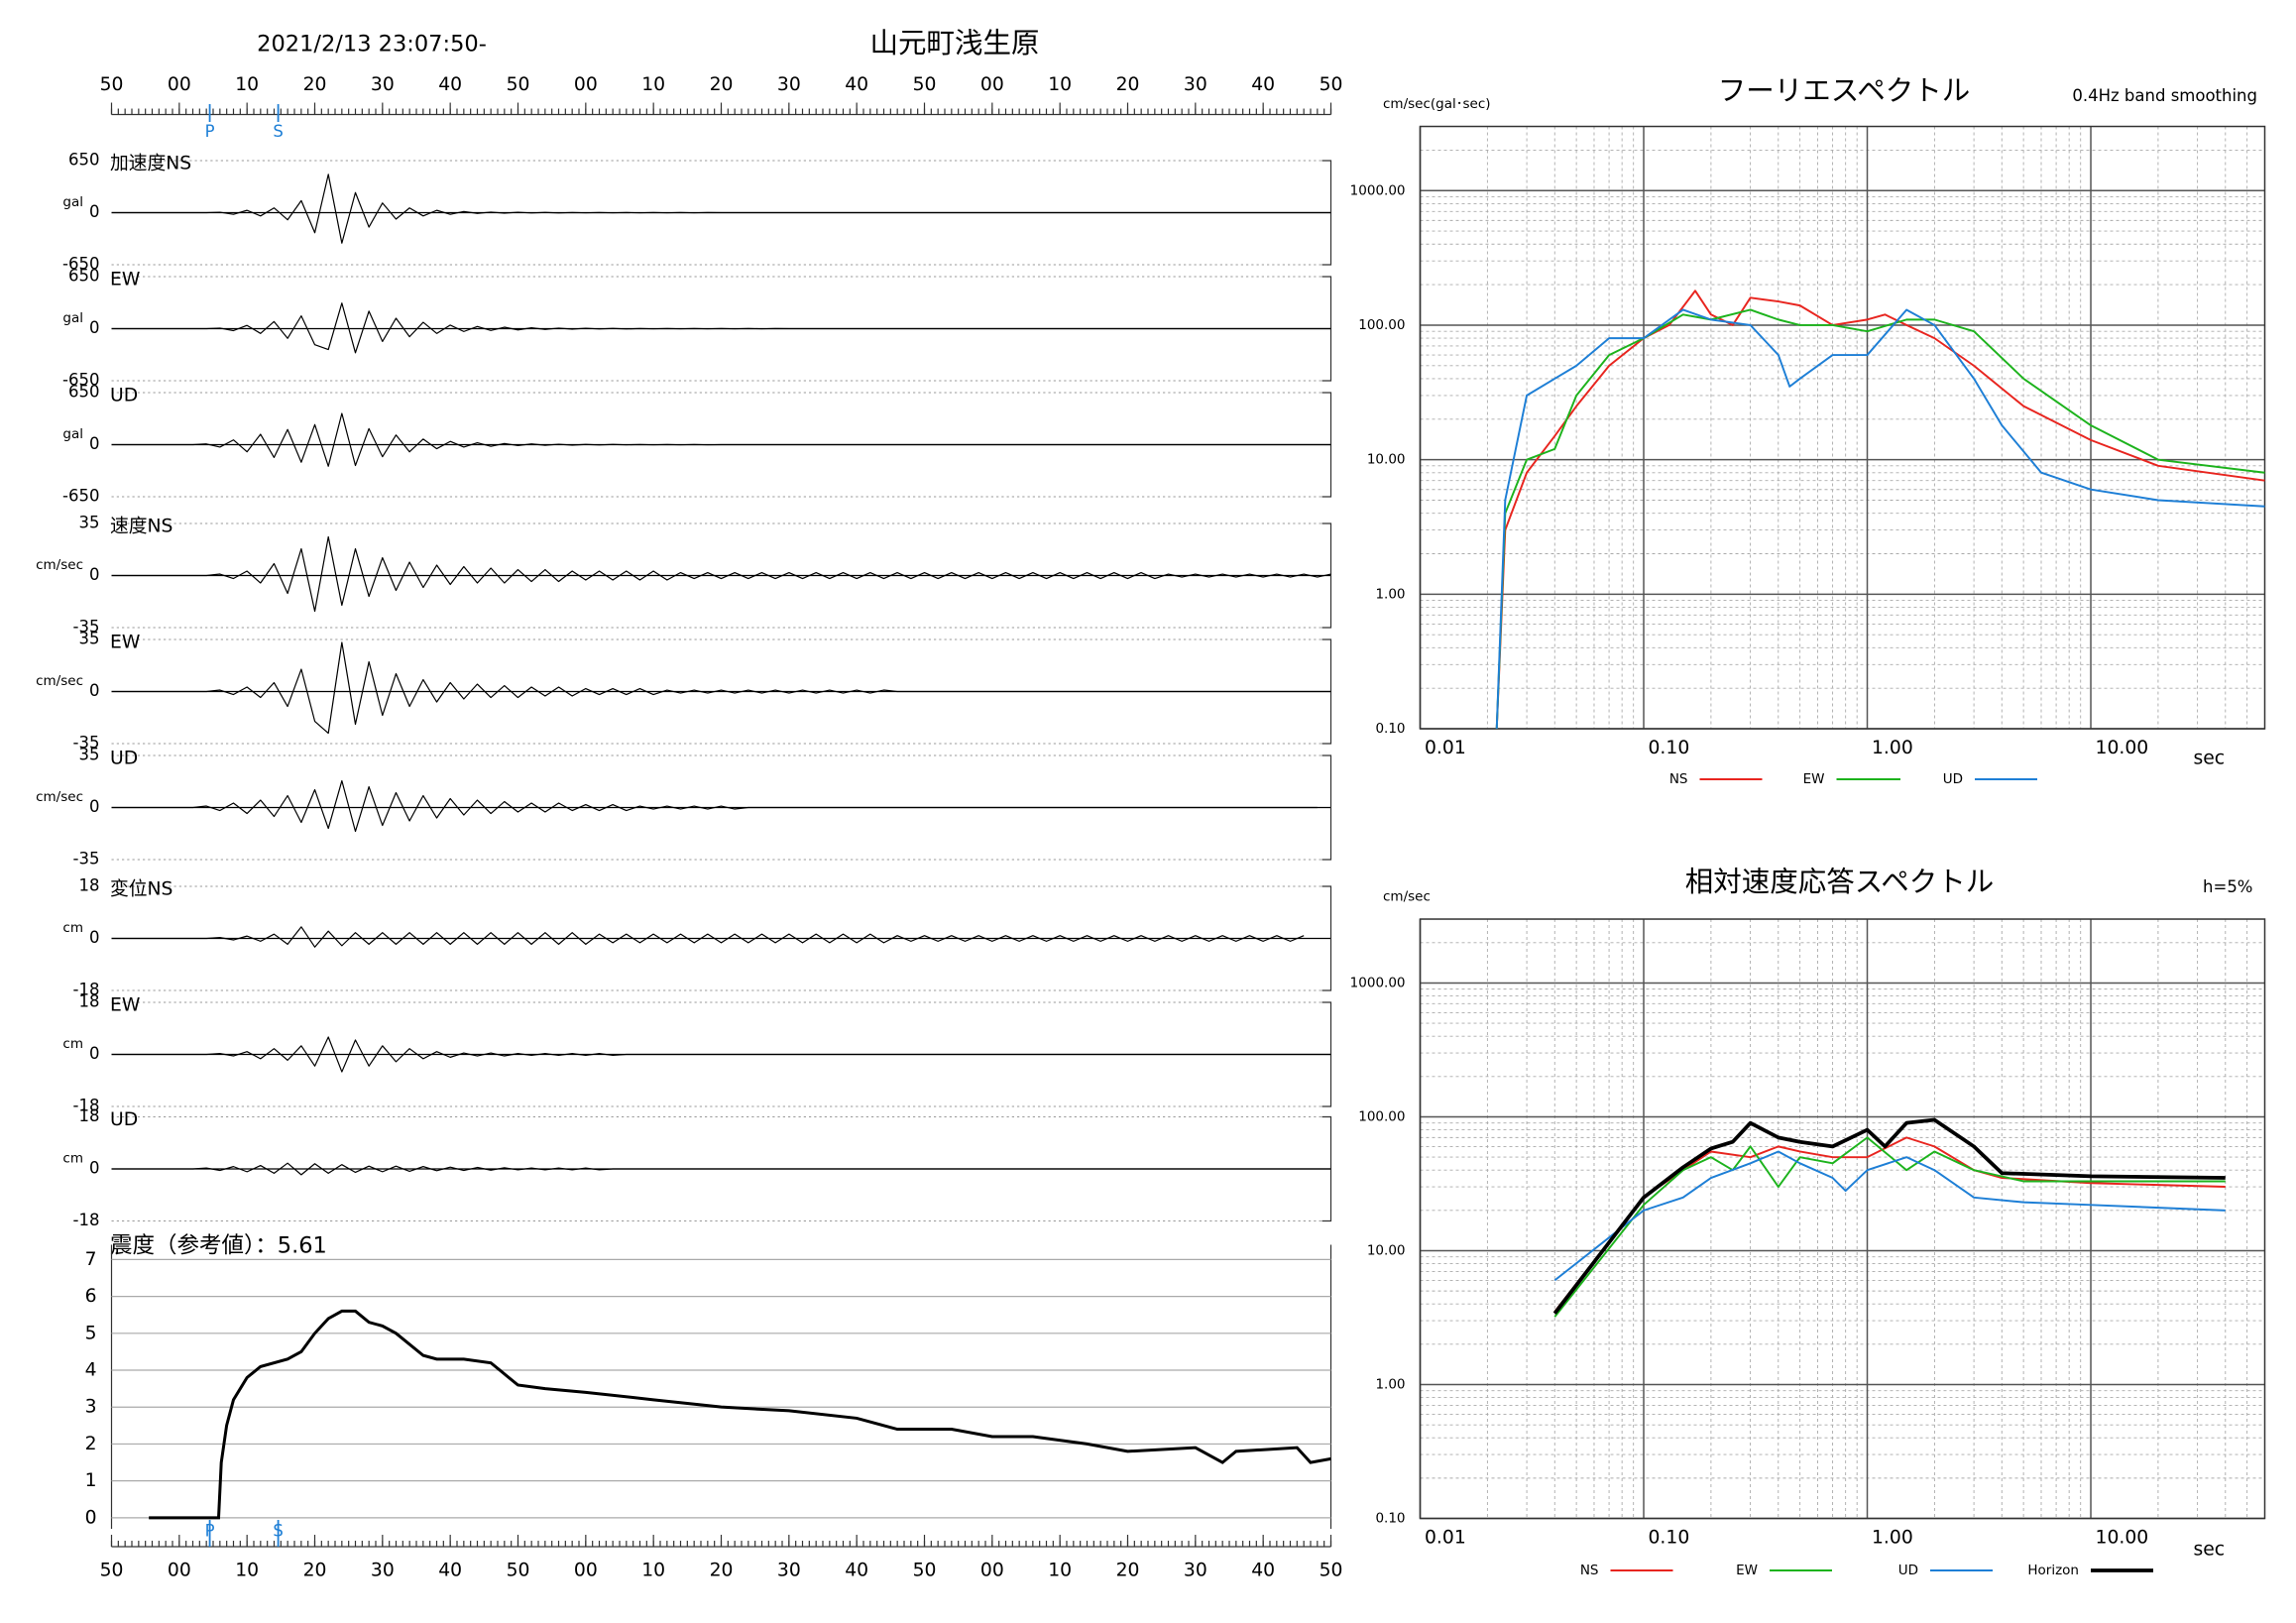 The image size is (2296, 1623). What do you see at coordinates (1953, 779) in the screenshot?
I see `legend-label: UD` at bounding box center [1953, 779].